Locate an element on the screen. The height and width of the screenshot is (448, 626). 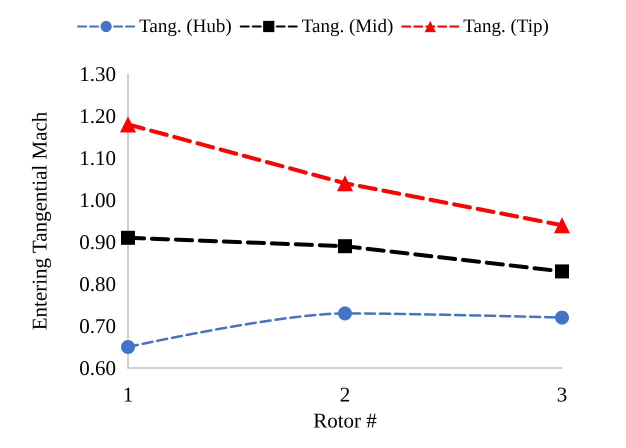
legend-label: Tang. (Hub) is located at coordinates (185, 26).